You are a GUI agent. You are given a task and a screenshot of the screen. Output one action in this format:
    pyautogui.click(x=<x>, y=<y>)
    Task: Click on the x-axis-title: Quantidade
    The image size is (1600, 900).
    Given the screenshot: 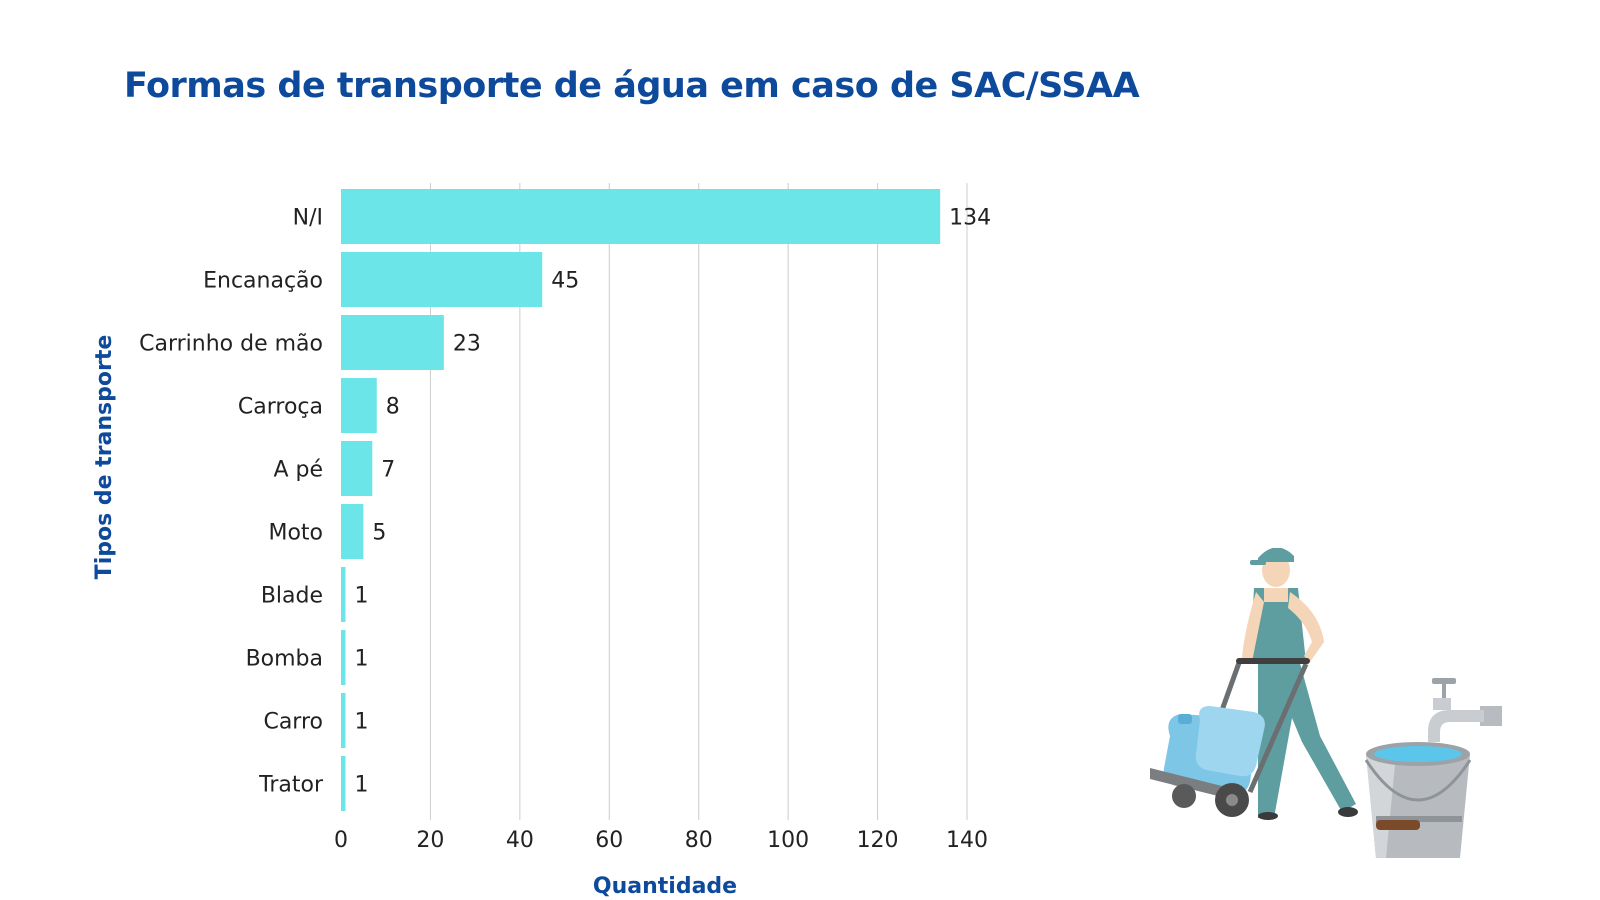 What is the action you would take?
    pyautogui.click(x=665, y=886)
    